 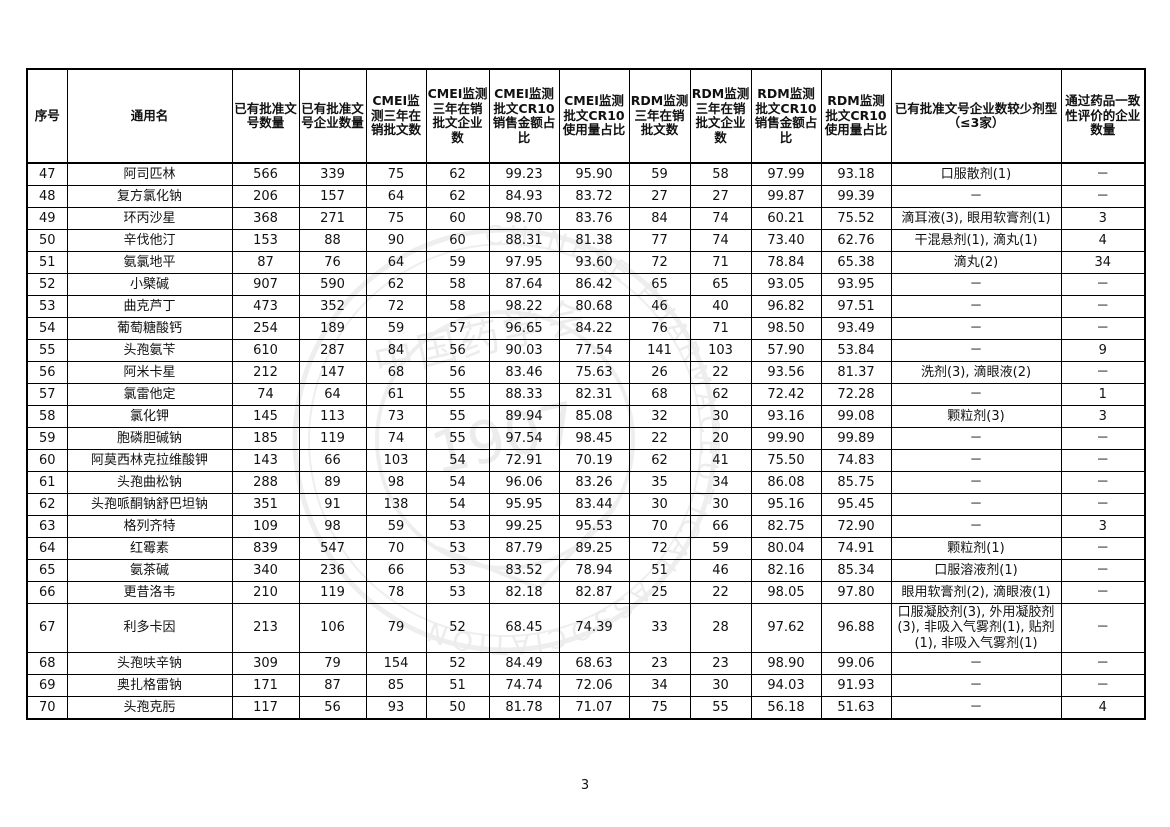 I want to click on cell-approvals: 351, so click(x=265, y=504).